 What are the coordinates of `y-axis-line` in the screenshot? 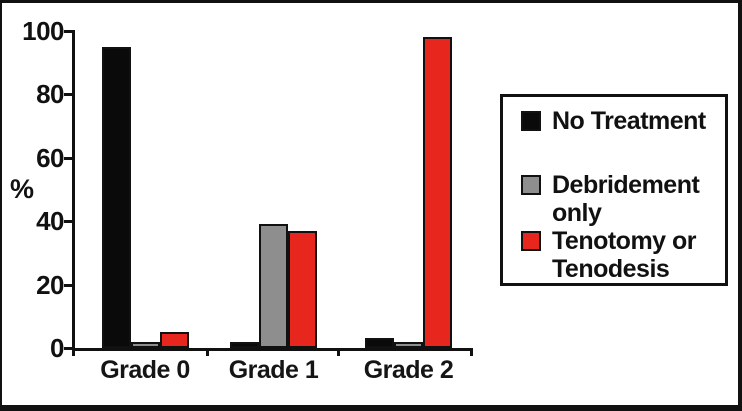 It's located at (73, 190).